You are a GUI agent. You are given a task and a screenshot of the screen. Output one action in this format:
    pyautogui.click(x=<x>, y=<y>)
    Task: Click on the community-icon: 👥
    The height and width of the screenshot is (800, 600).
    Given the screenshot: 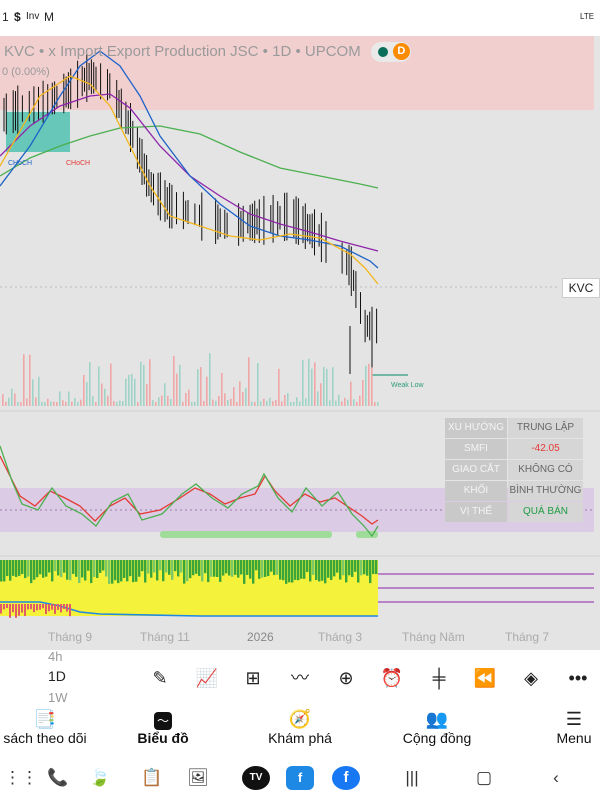 What is the action you would take?
    pyautogui.click(x=437, y=719)
    